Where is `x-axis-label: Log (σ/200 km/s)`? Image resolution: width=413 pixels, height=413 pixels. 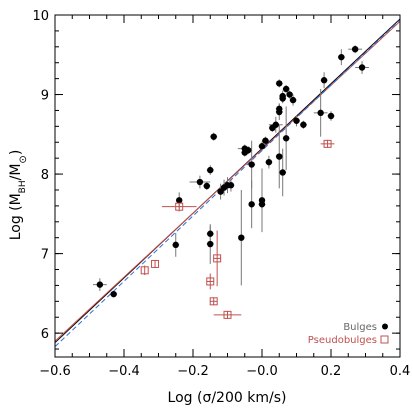 x-axis-label: Log (σ/200 km/s) is located at coordinates (227, 398).